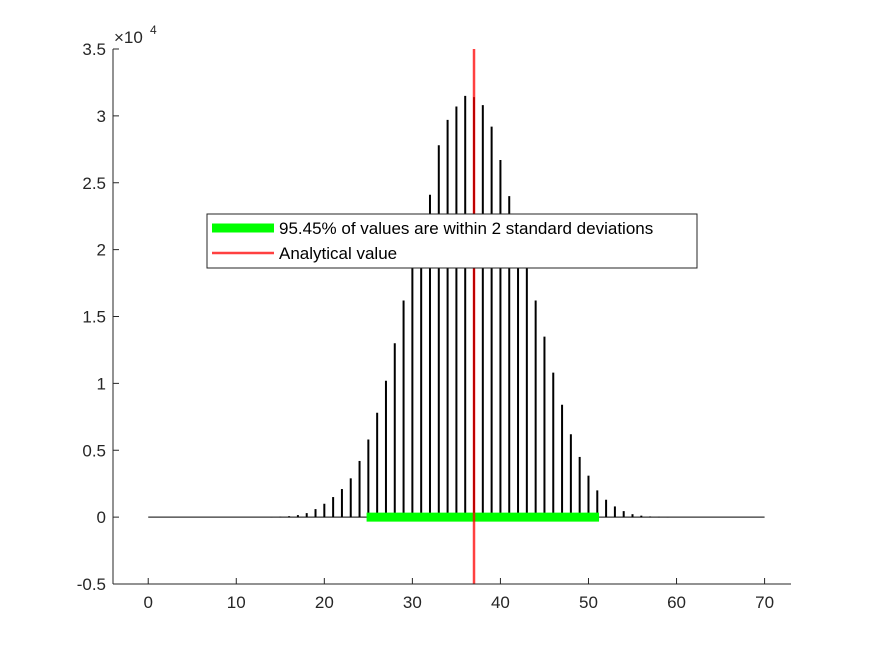  I want to click on y-tick-label: 3, so click(101, 116).